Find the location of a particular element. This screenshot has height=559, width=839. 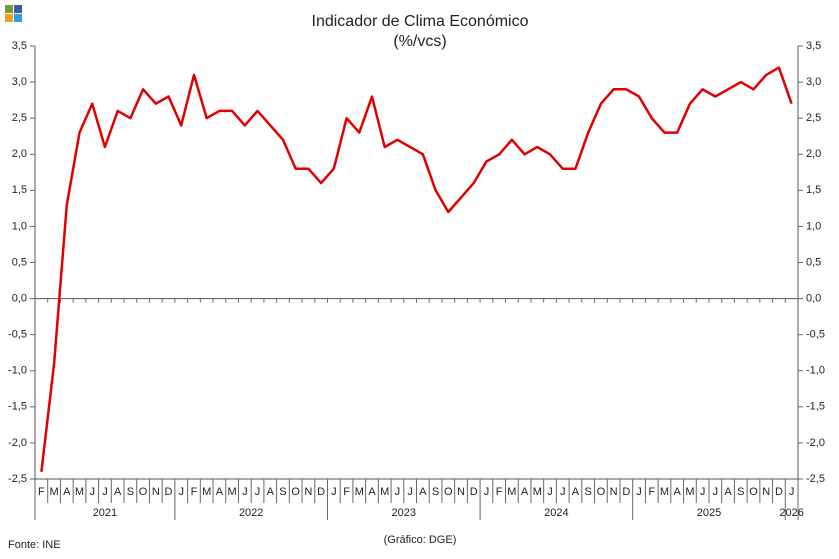

logo is located at coordinates (13, 13).